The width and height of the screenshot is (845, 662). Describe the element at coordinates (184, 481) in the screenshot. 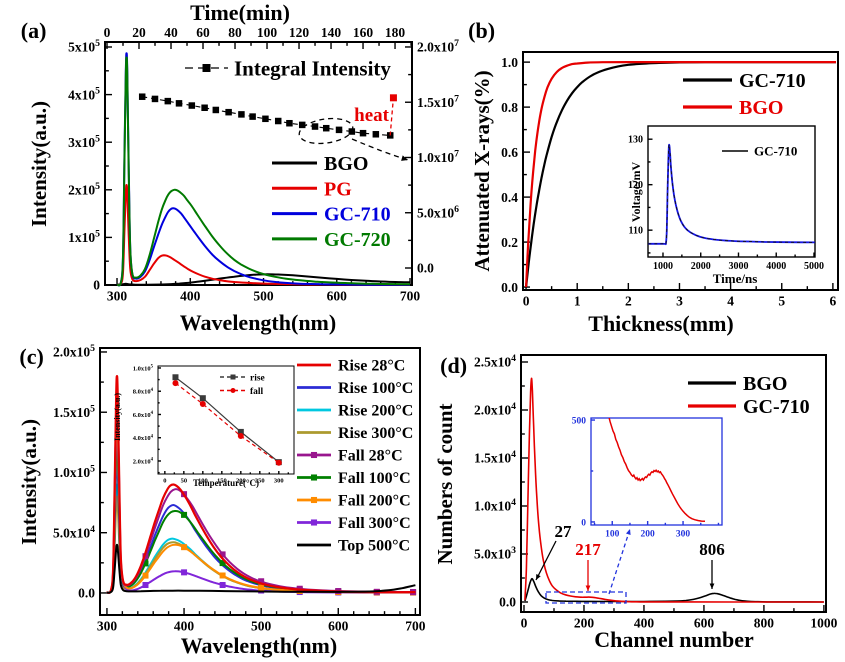

I see `tick-label: 50` at that location.